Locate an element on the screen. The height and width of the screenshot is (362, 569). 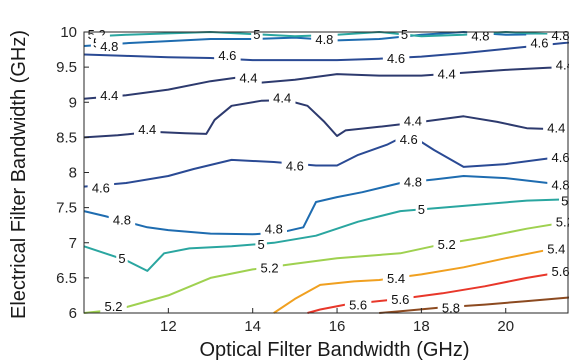
y-tick-label: 7.5 is located at coordinates (66, 208).